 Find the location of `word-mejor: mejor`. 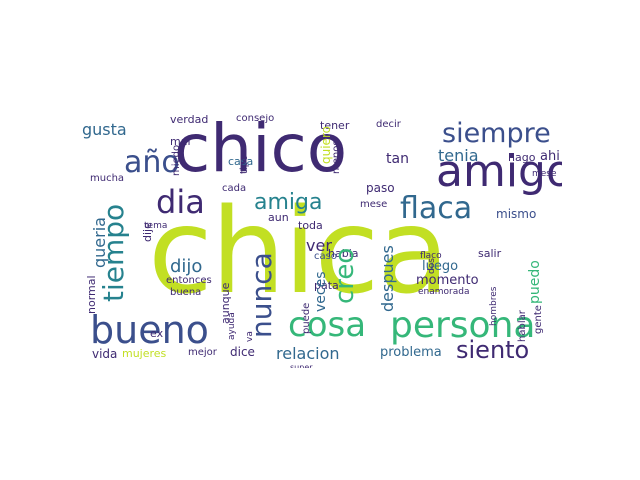

word-mejor: mejor is located at coordinates (202, 352).